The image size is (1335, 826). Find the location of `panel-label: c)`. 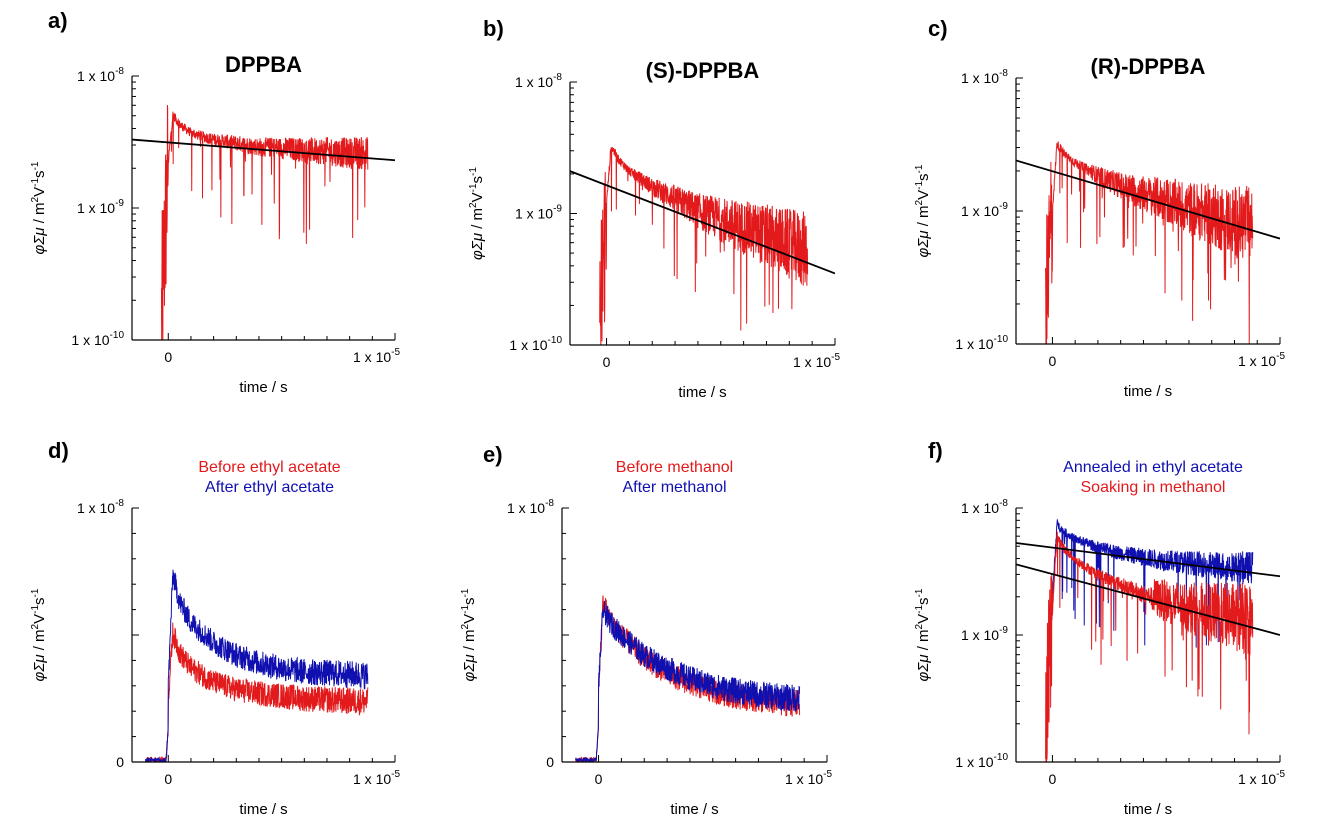

panel-label: c) is located at coordinates (938, 28).